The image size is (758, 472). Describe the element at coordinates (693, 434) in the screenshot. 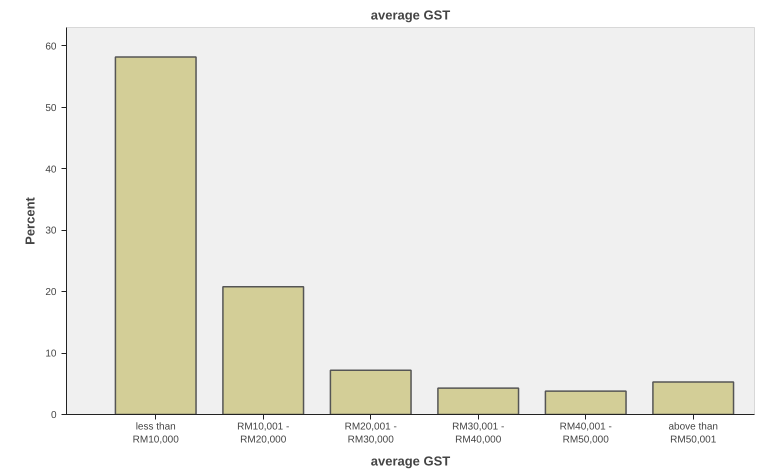

I see `x-tick-label: above than RM50,001` at that location.